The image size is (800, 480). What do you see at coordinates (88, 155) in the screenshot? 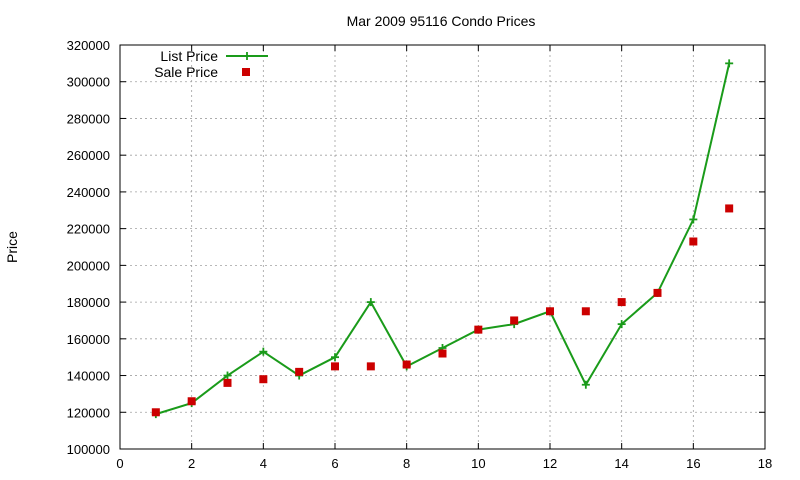
I see `y-tick-label: 260000` at bounding box center [88, 155].